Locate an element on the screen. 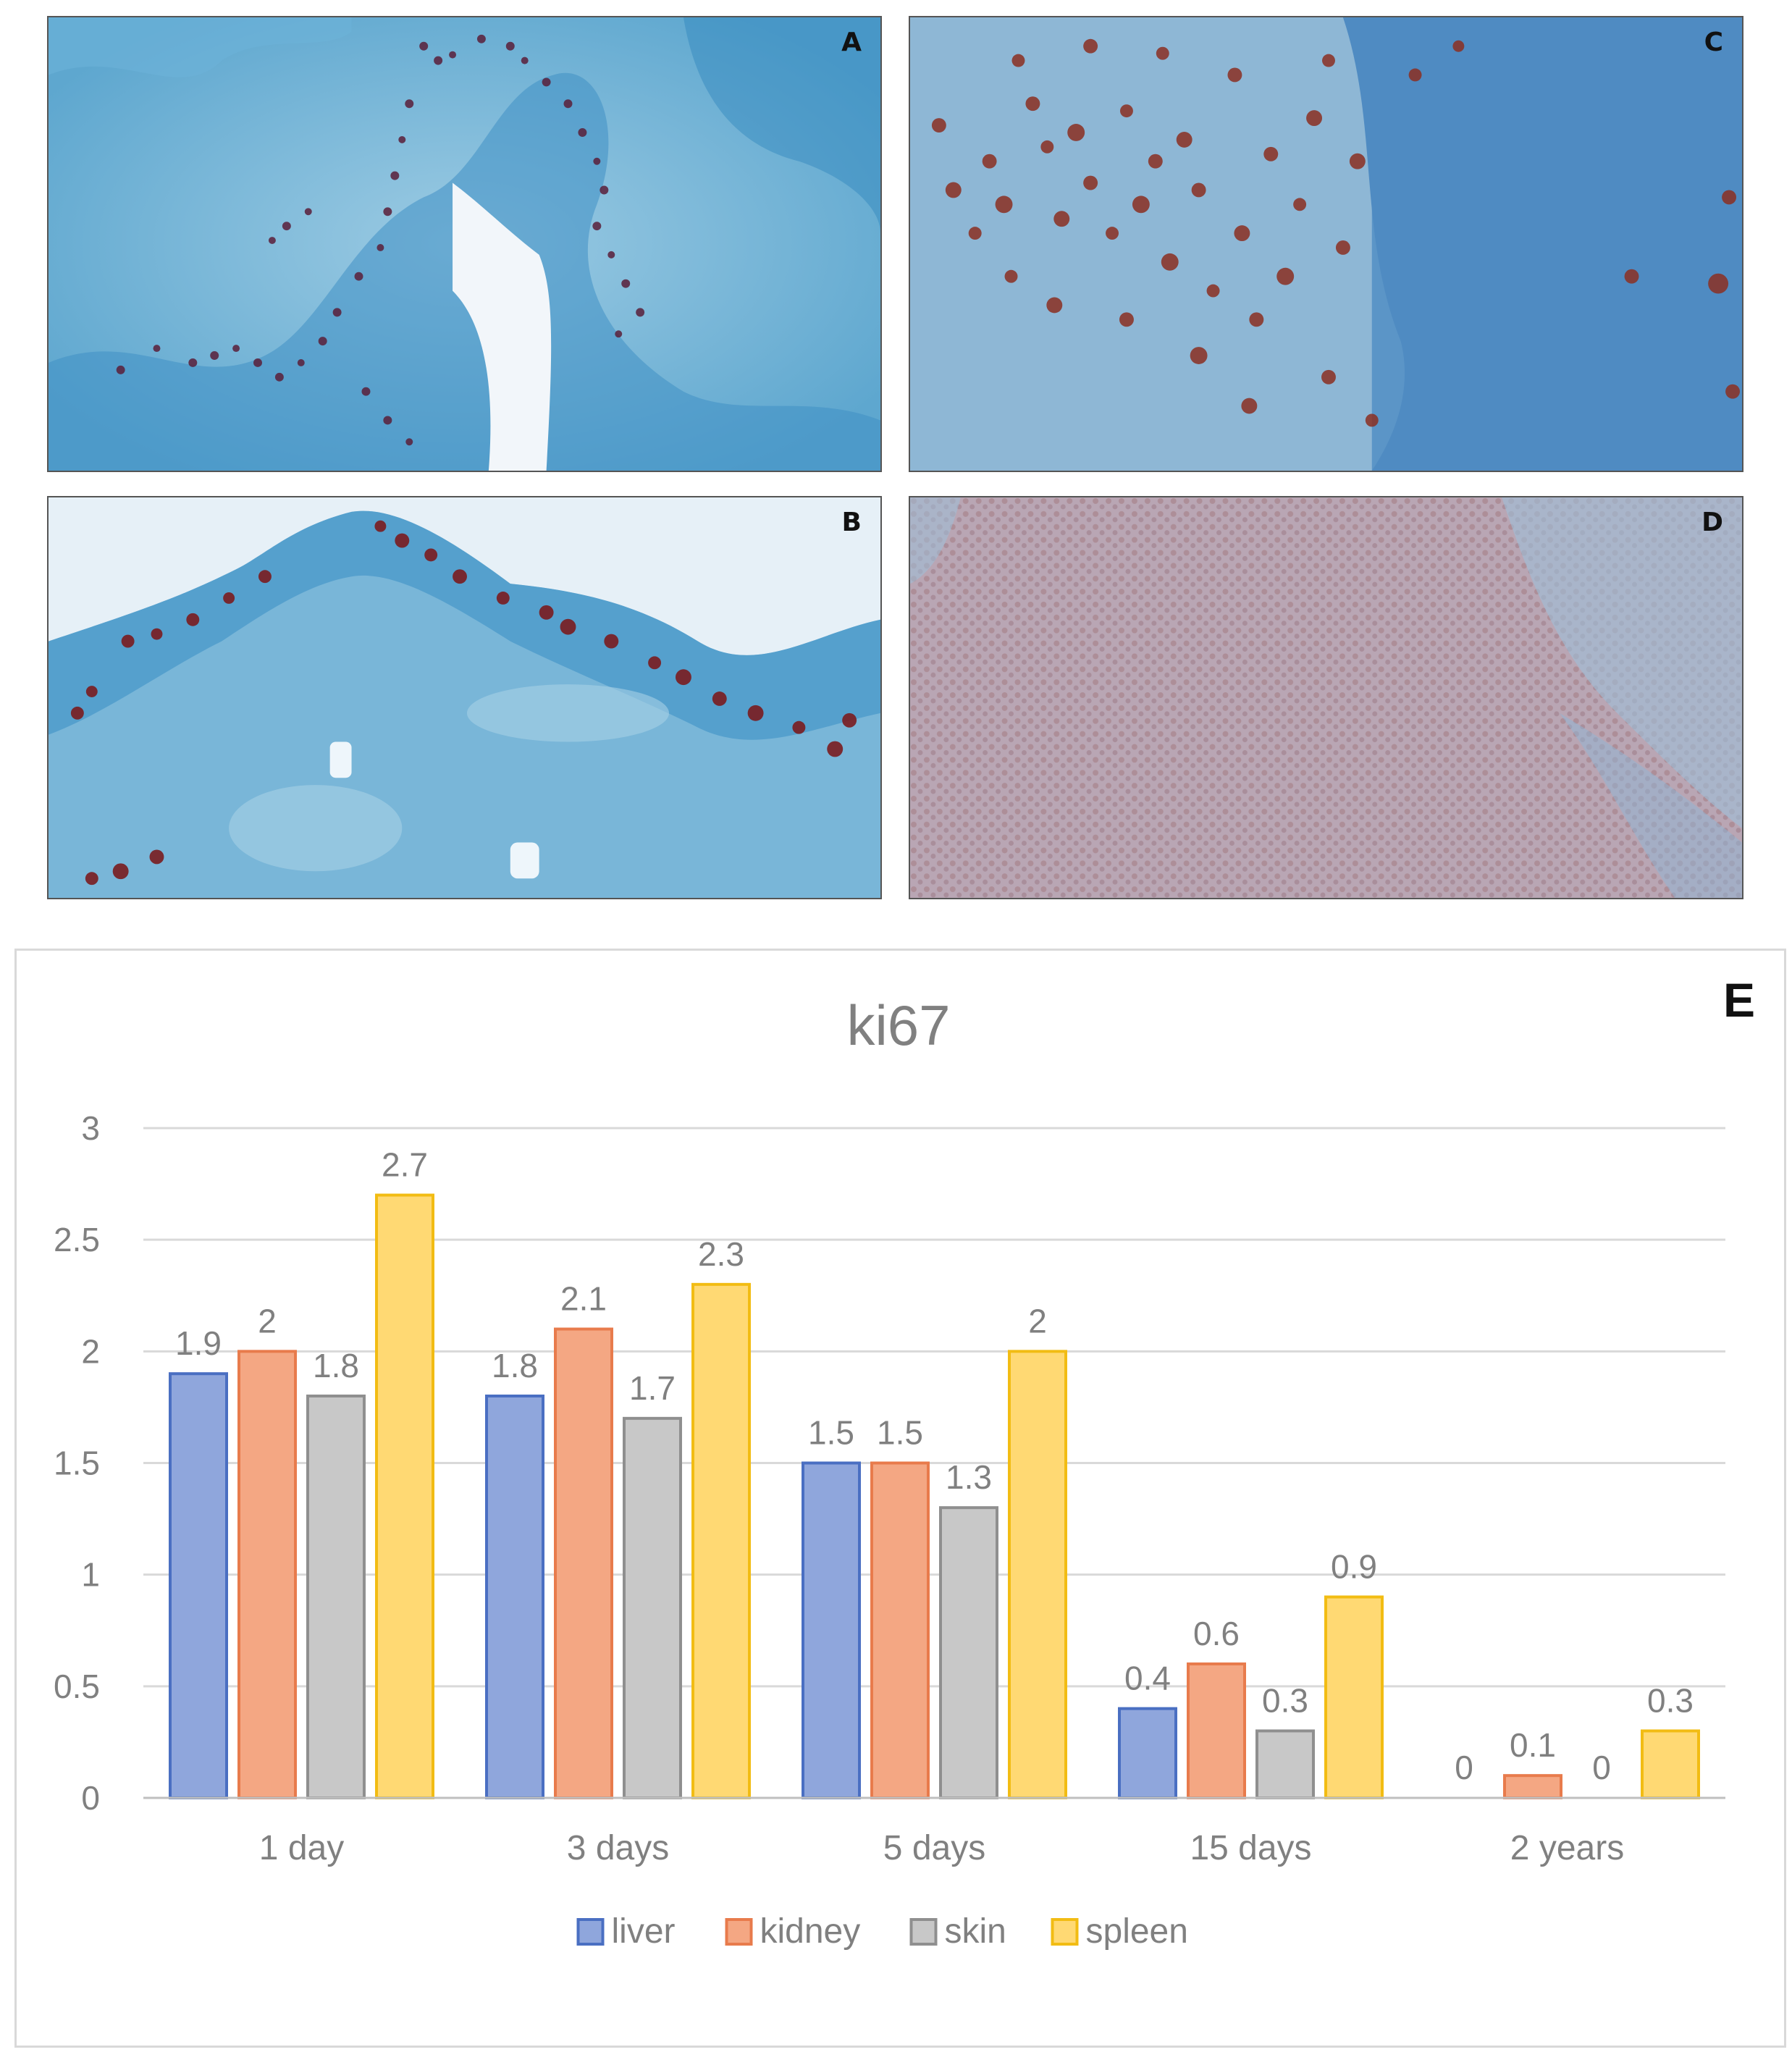 Image resolution: width=1792 pixels, height=2060 pixels. y-tick-label: 2 is located at coordinates (90, 1351).